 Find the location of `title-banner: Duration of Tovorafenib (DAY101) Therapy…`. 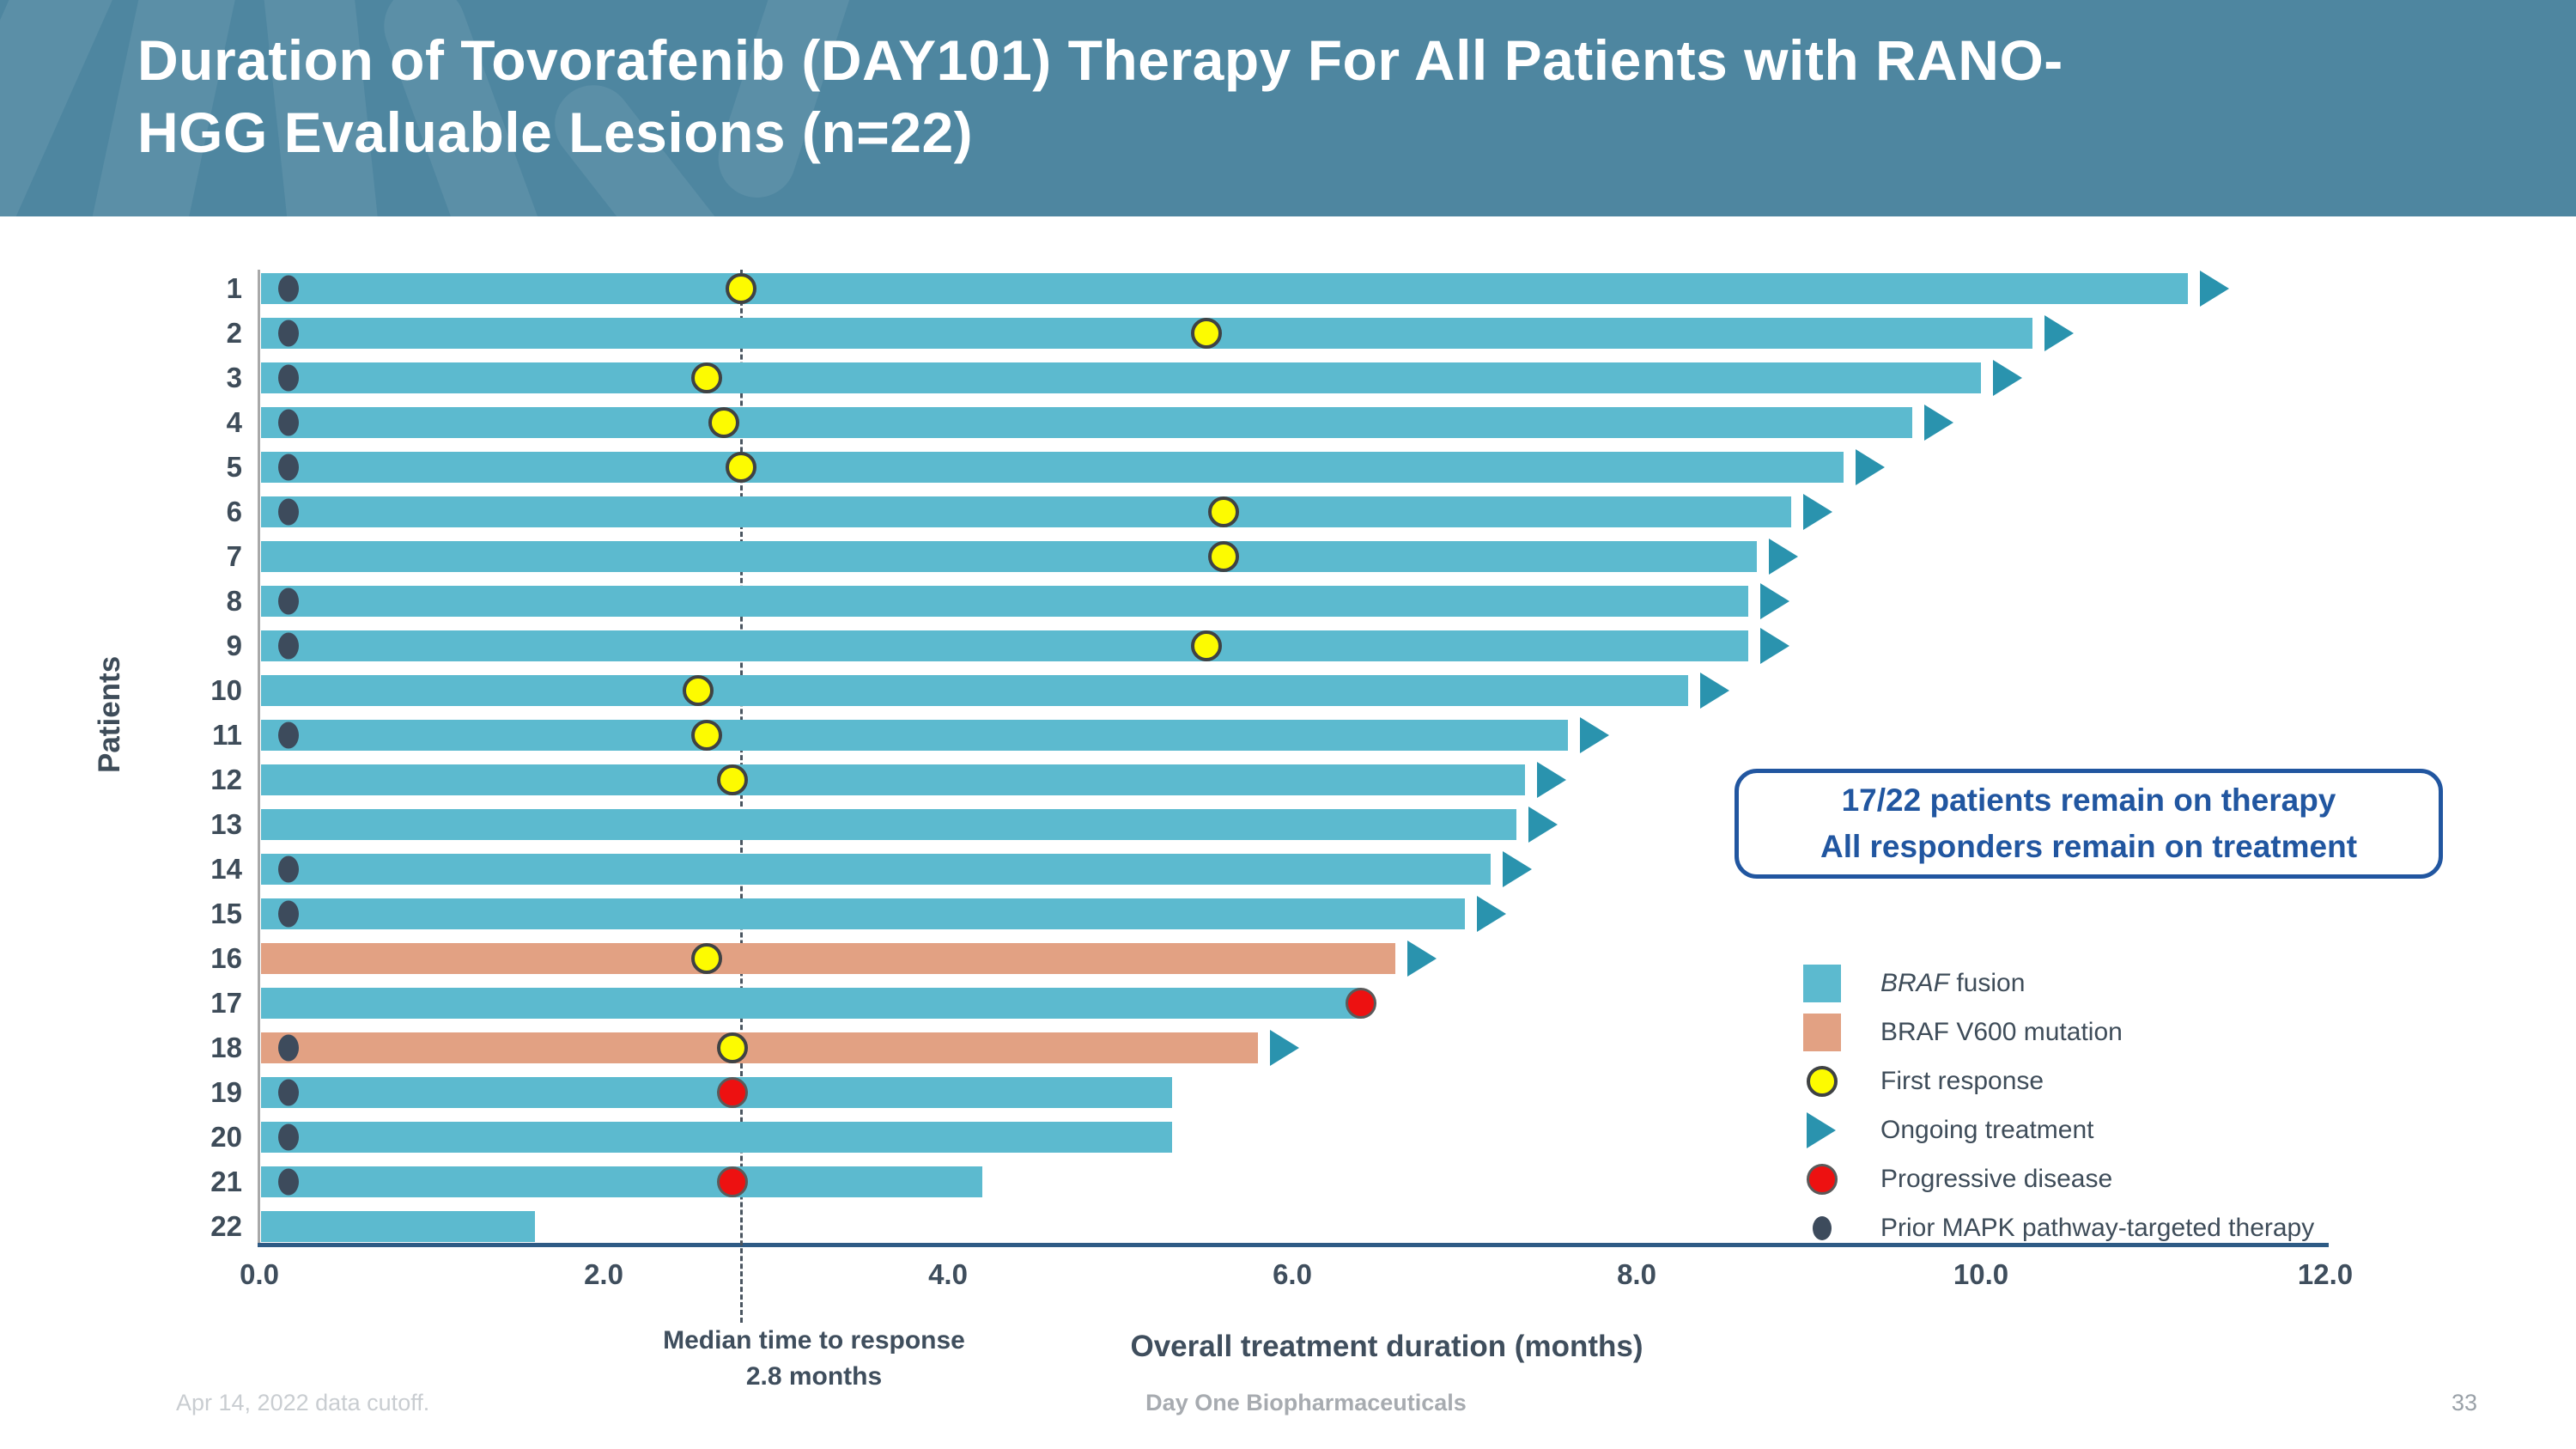

title-banner: Duration of Tovorafenib (DAY101) Therapy… is located at coordinates (1288, 108).